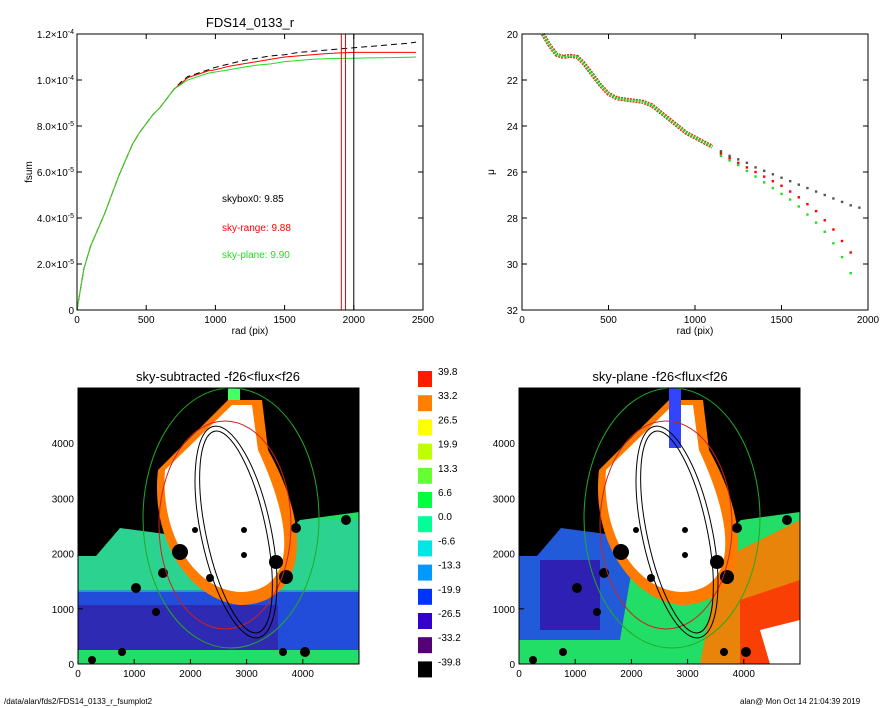 The image size is (885, 708). I want to click on fsum-ytick-label: 4.0×10⁻⁵, so click(55, 219).